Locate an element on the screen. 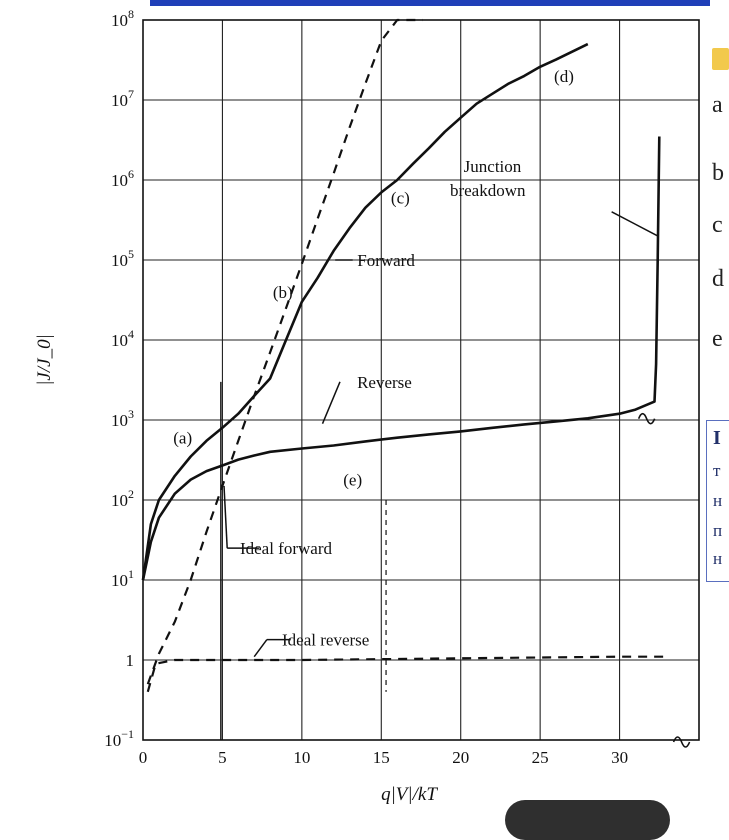  reverse-leader is located at coordinates (331, 402).